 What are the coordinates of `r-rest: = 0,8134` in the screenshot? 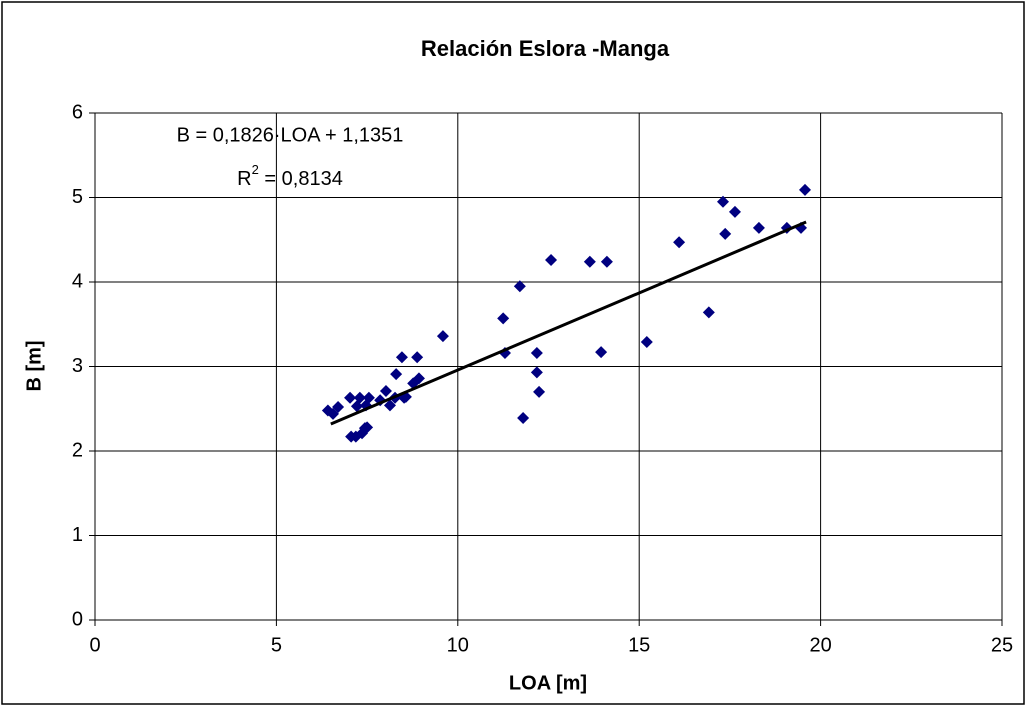 It's located at (301, 179).